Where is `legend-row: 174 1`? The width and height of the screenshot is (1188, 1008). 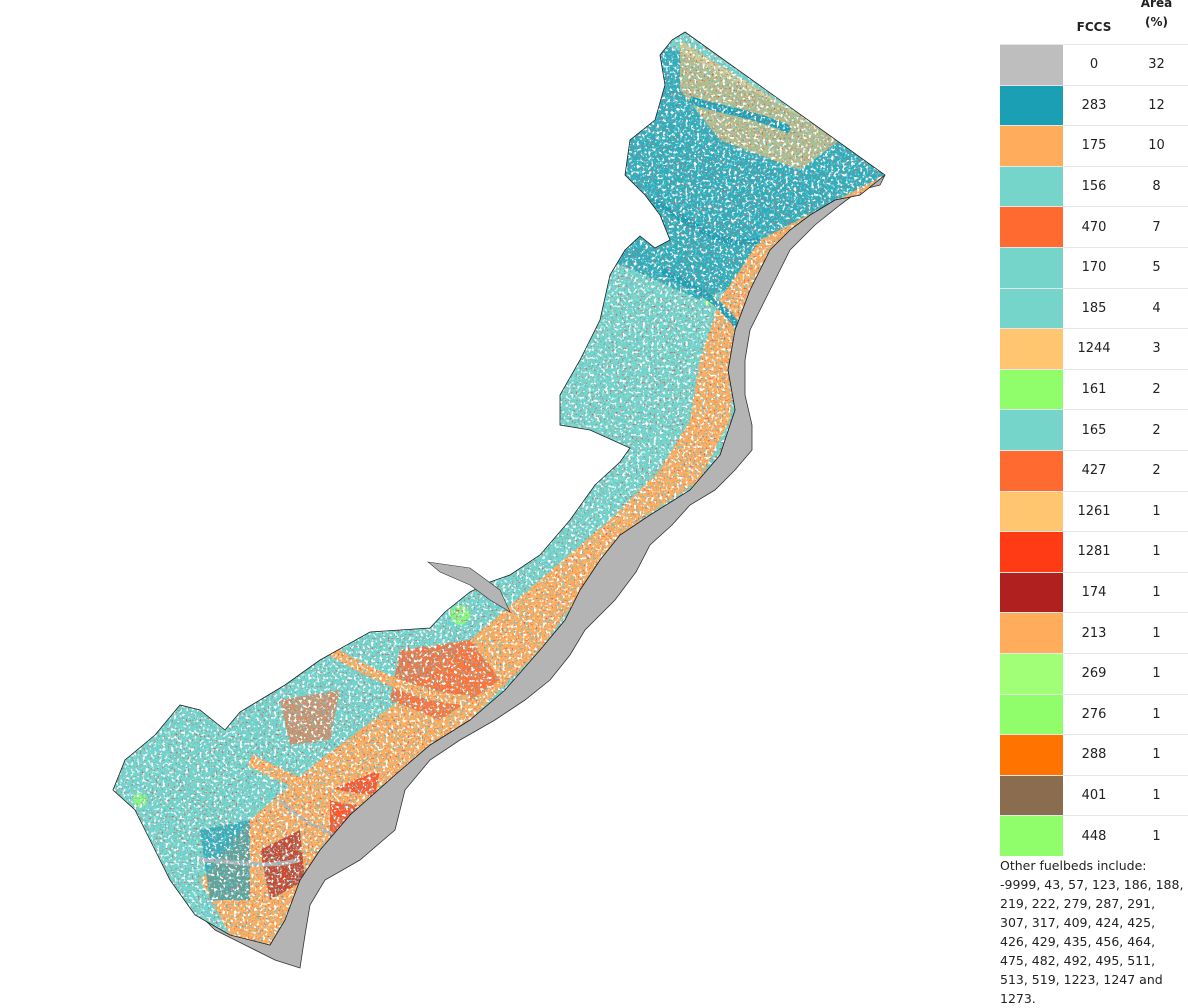 legend-row: 174 1 is located at coordinates (1094, 592).